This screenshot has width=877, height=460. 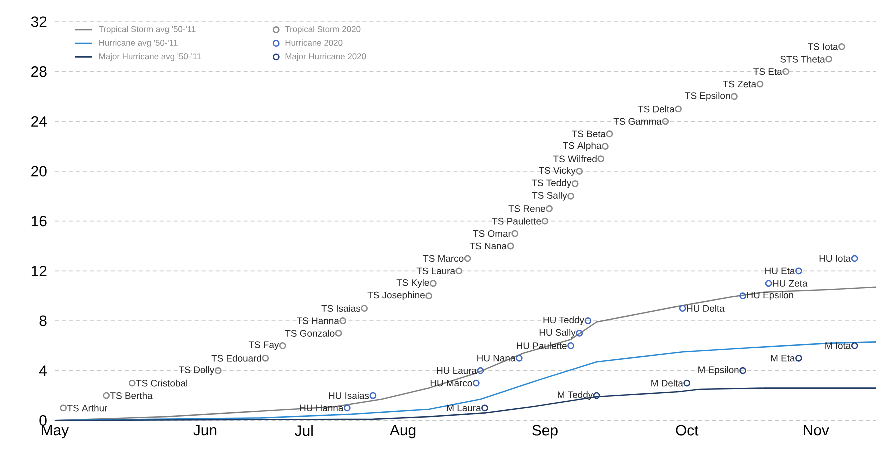 What do you see at coordinates (304, 430) in the screenshot?
I see `x-tick-label: Jul` at bounding box center [304, 430].